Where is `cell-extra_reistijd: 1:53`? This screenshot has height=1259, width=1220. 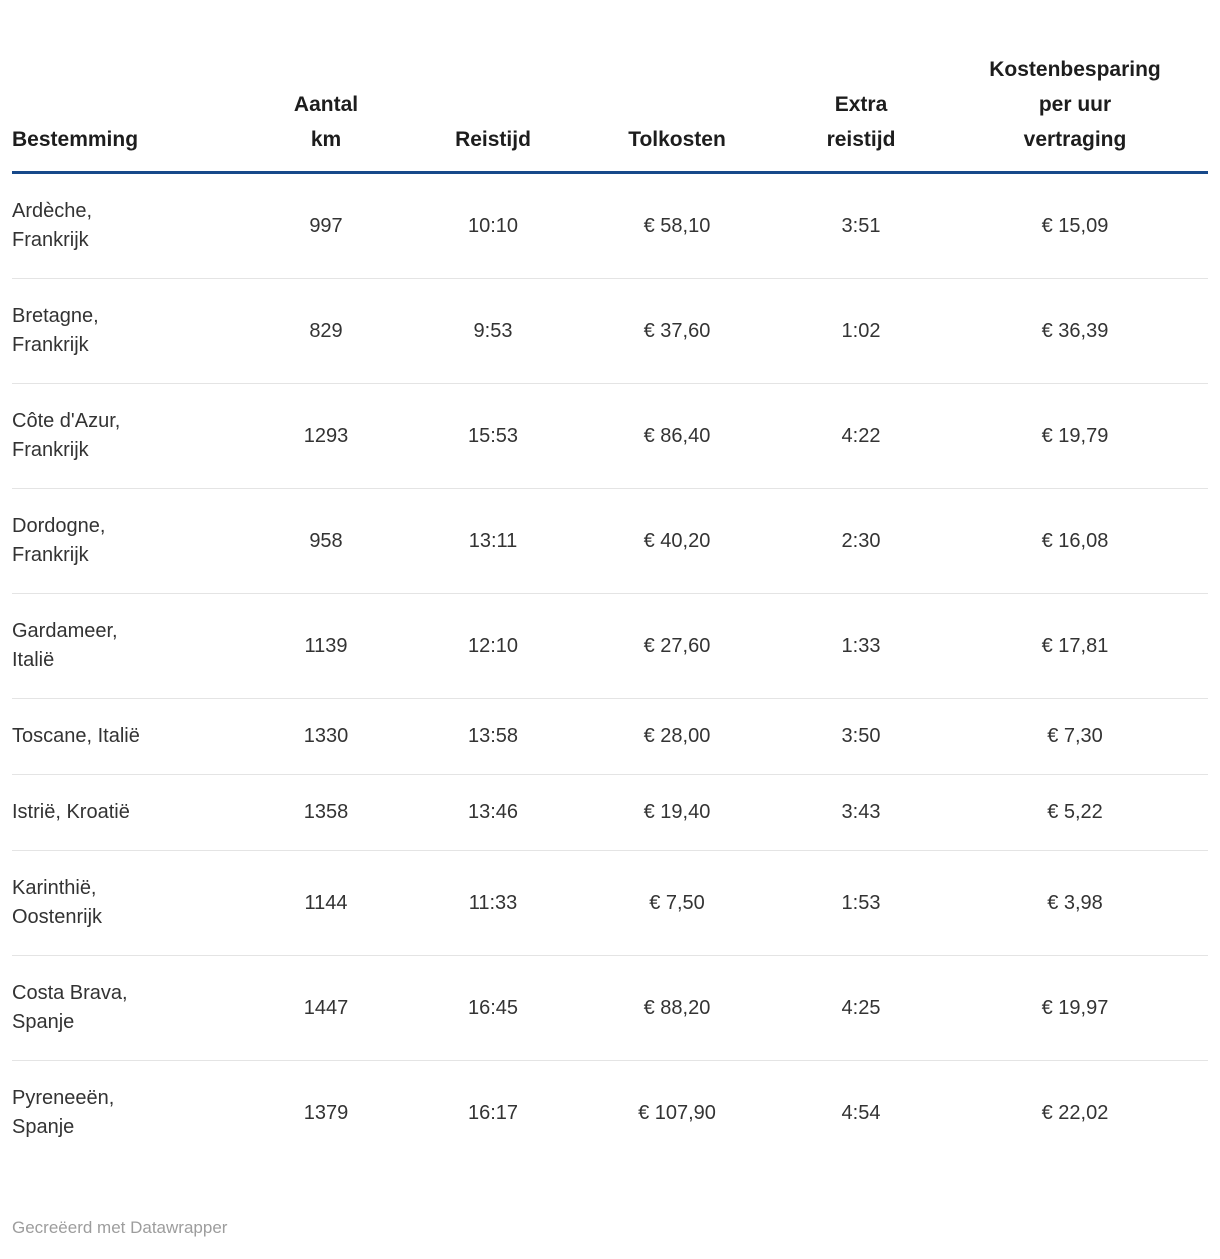 cell-extra_reistijd: 1:53 is located at coordinates (861, 903).